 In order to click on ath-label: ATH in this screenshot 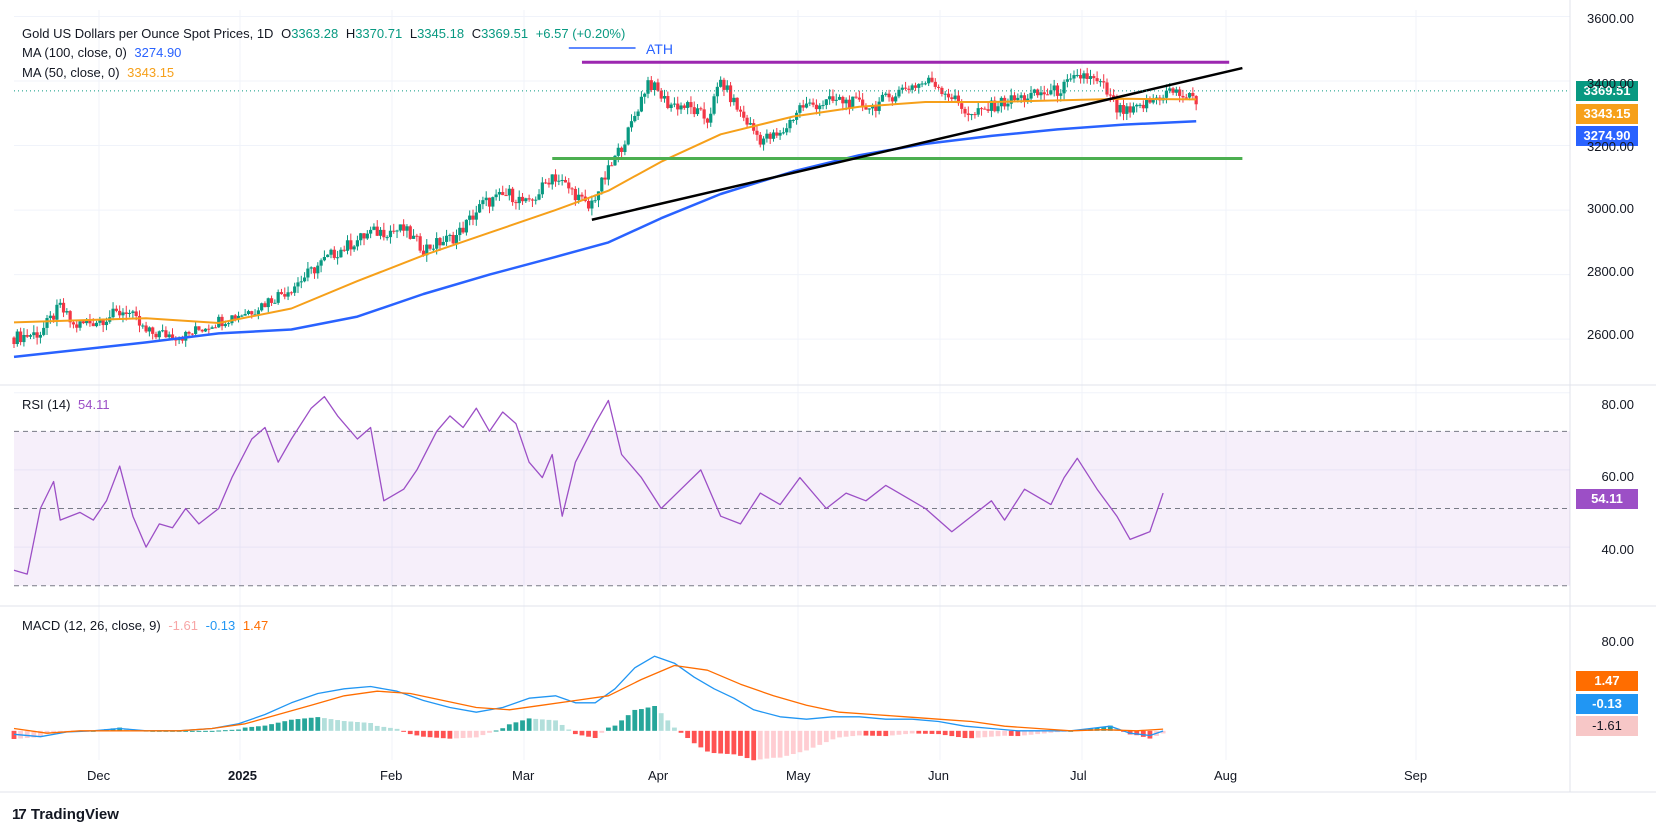, I will do `click(659, 49)`.